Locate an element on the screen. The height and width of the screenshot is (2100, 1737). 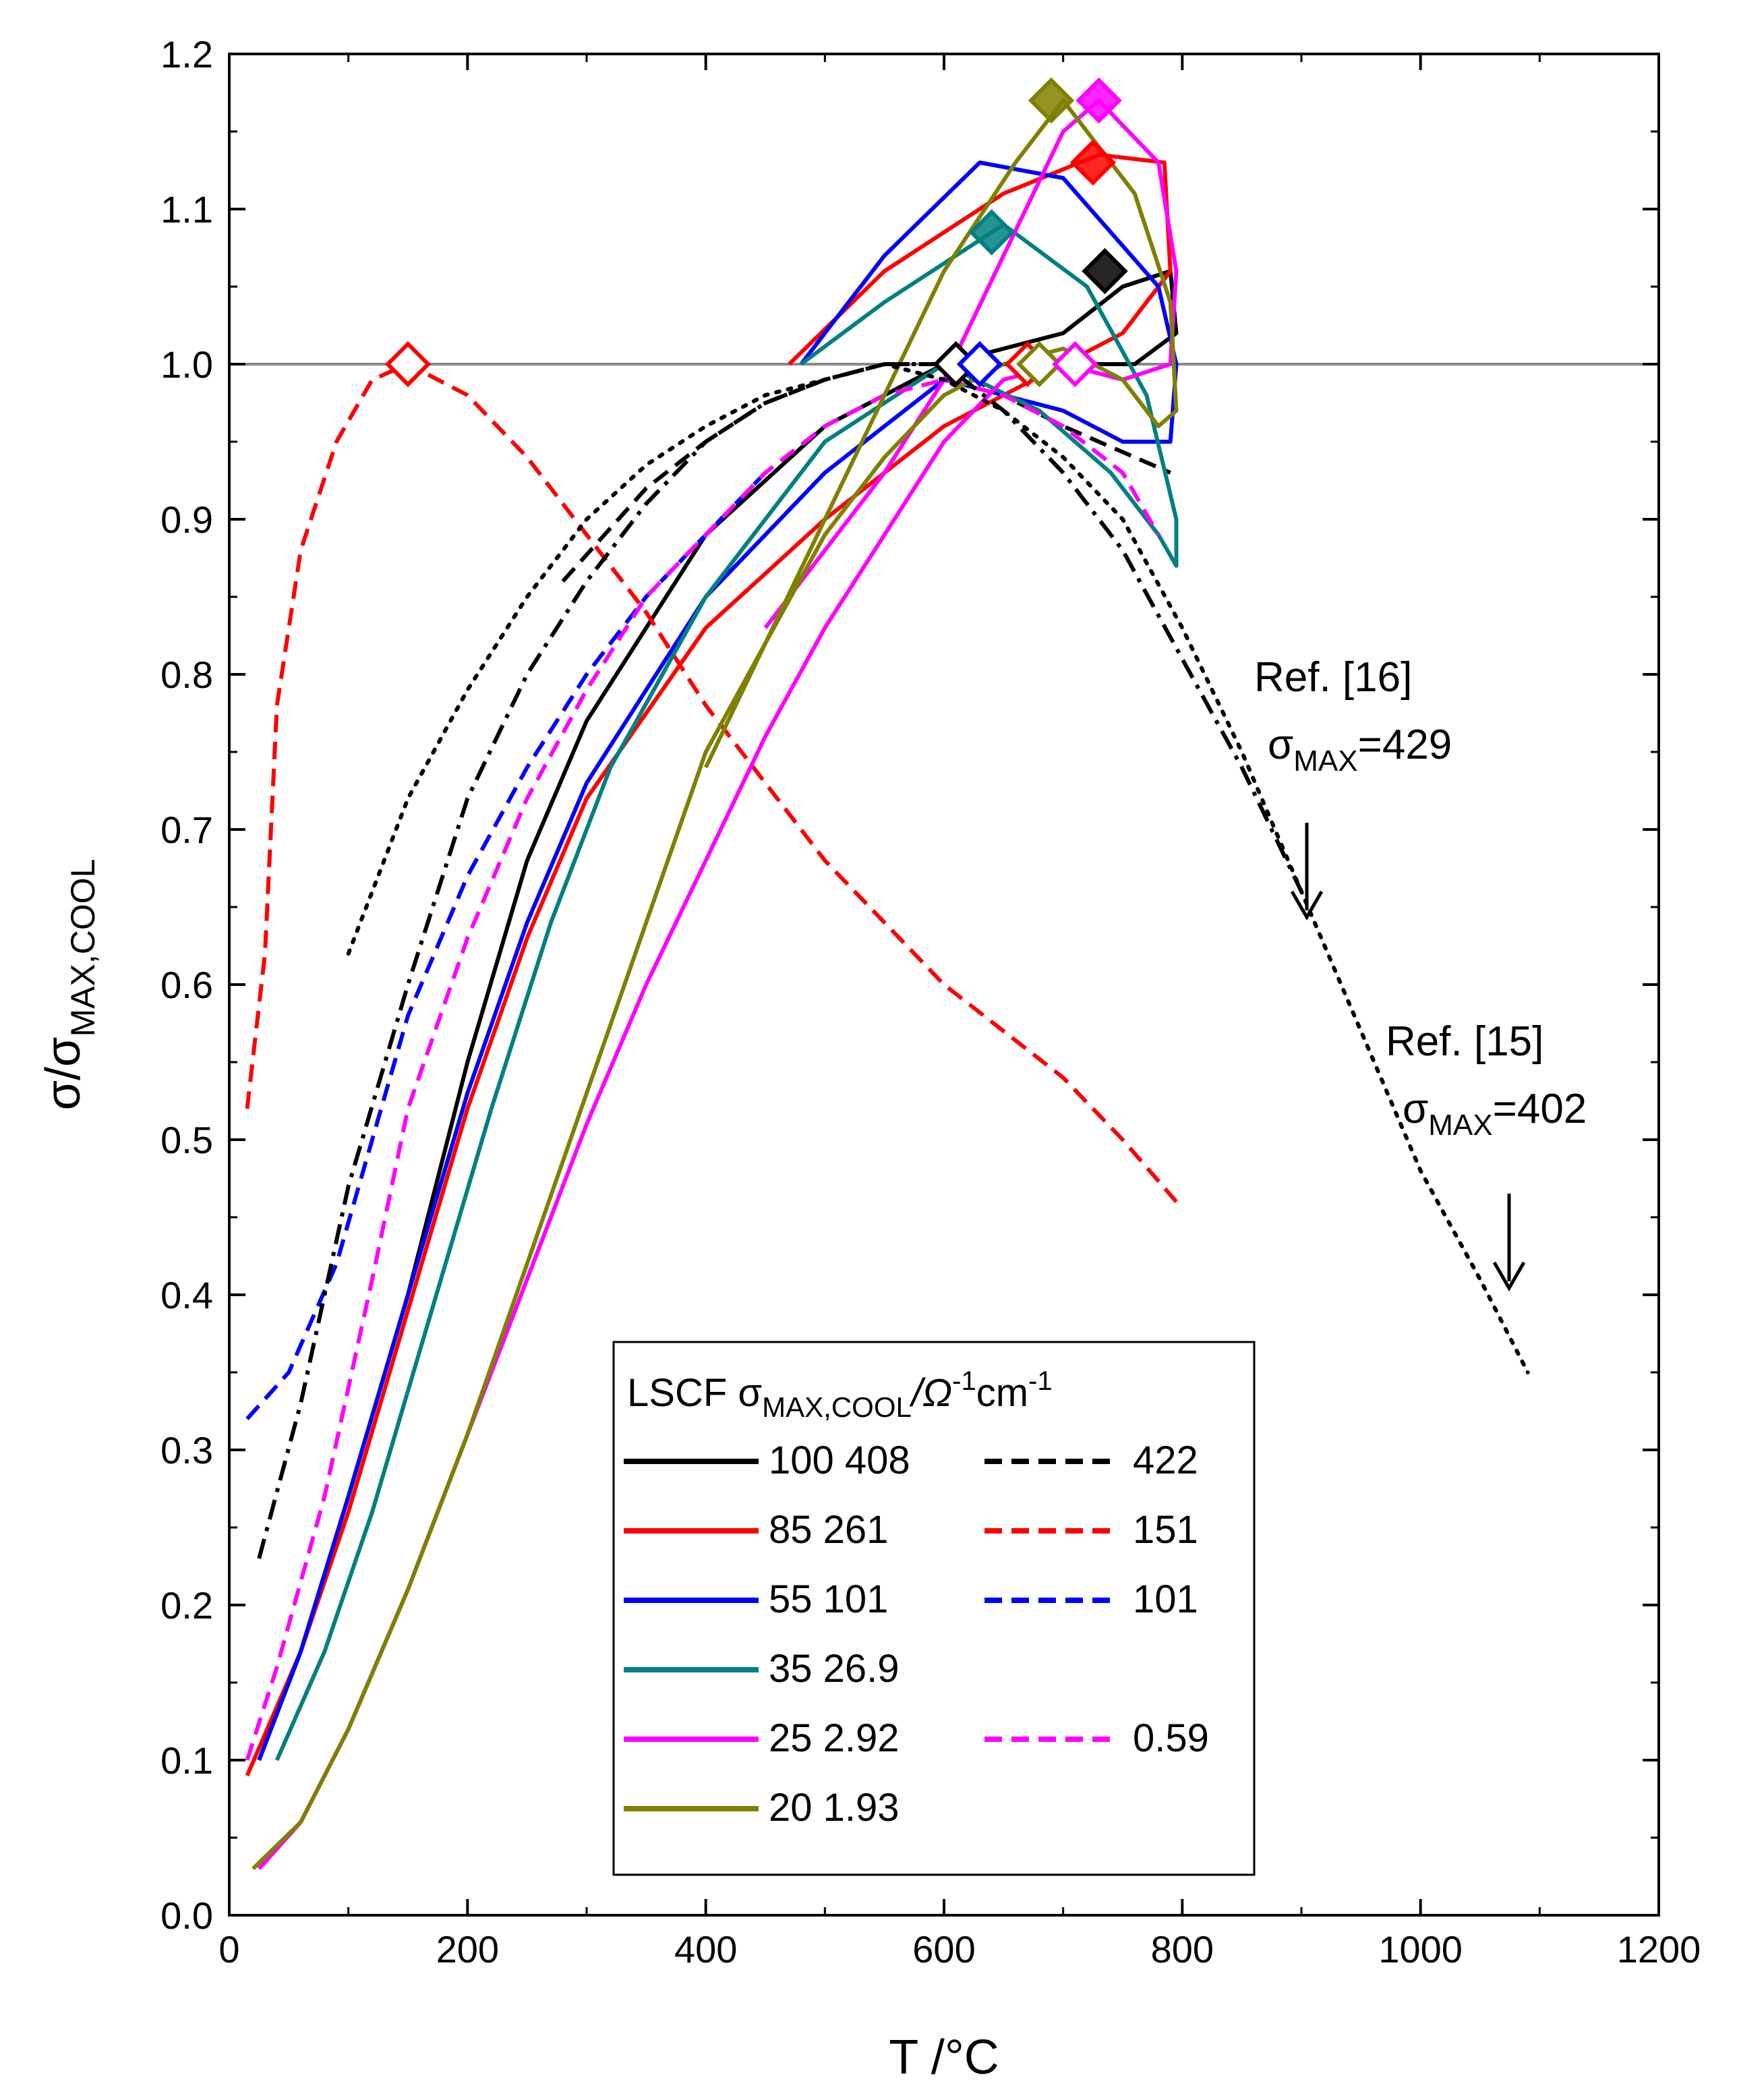
y-tick-label: 0.8 is located at coordinates (186, 674).